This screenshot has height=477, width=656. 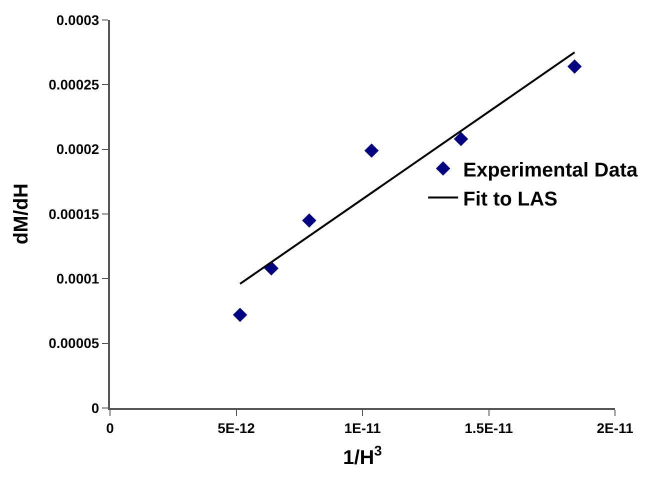 I want to click on legend-label: Fit to LAS, so click(x=510, y=199).